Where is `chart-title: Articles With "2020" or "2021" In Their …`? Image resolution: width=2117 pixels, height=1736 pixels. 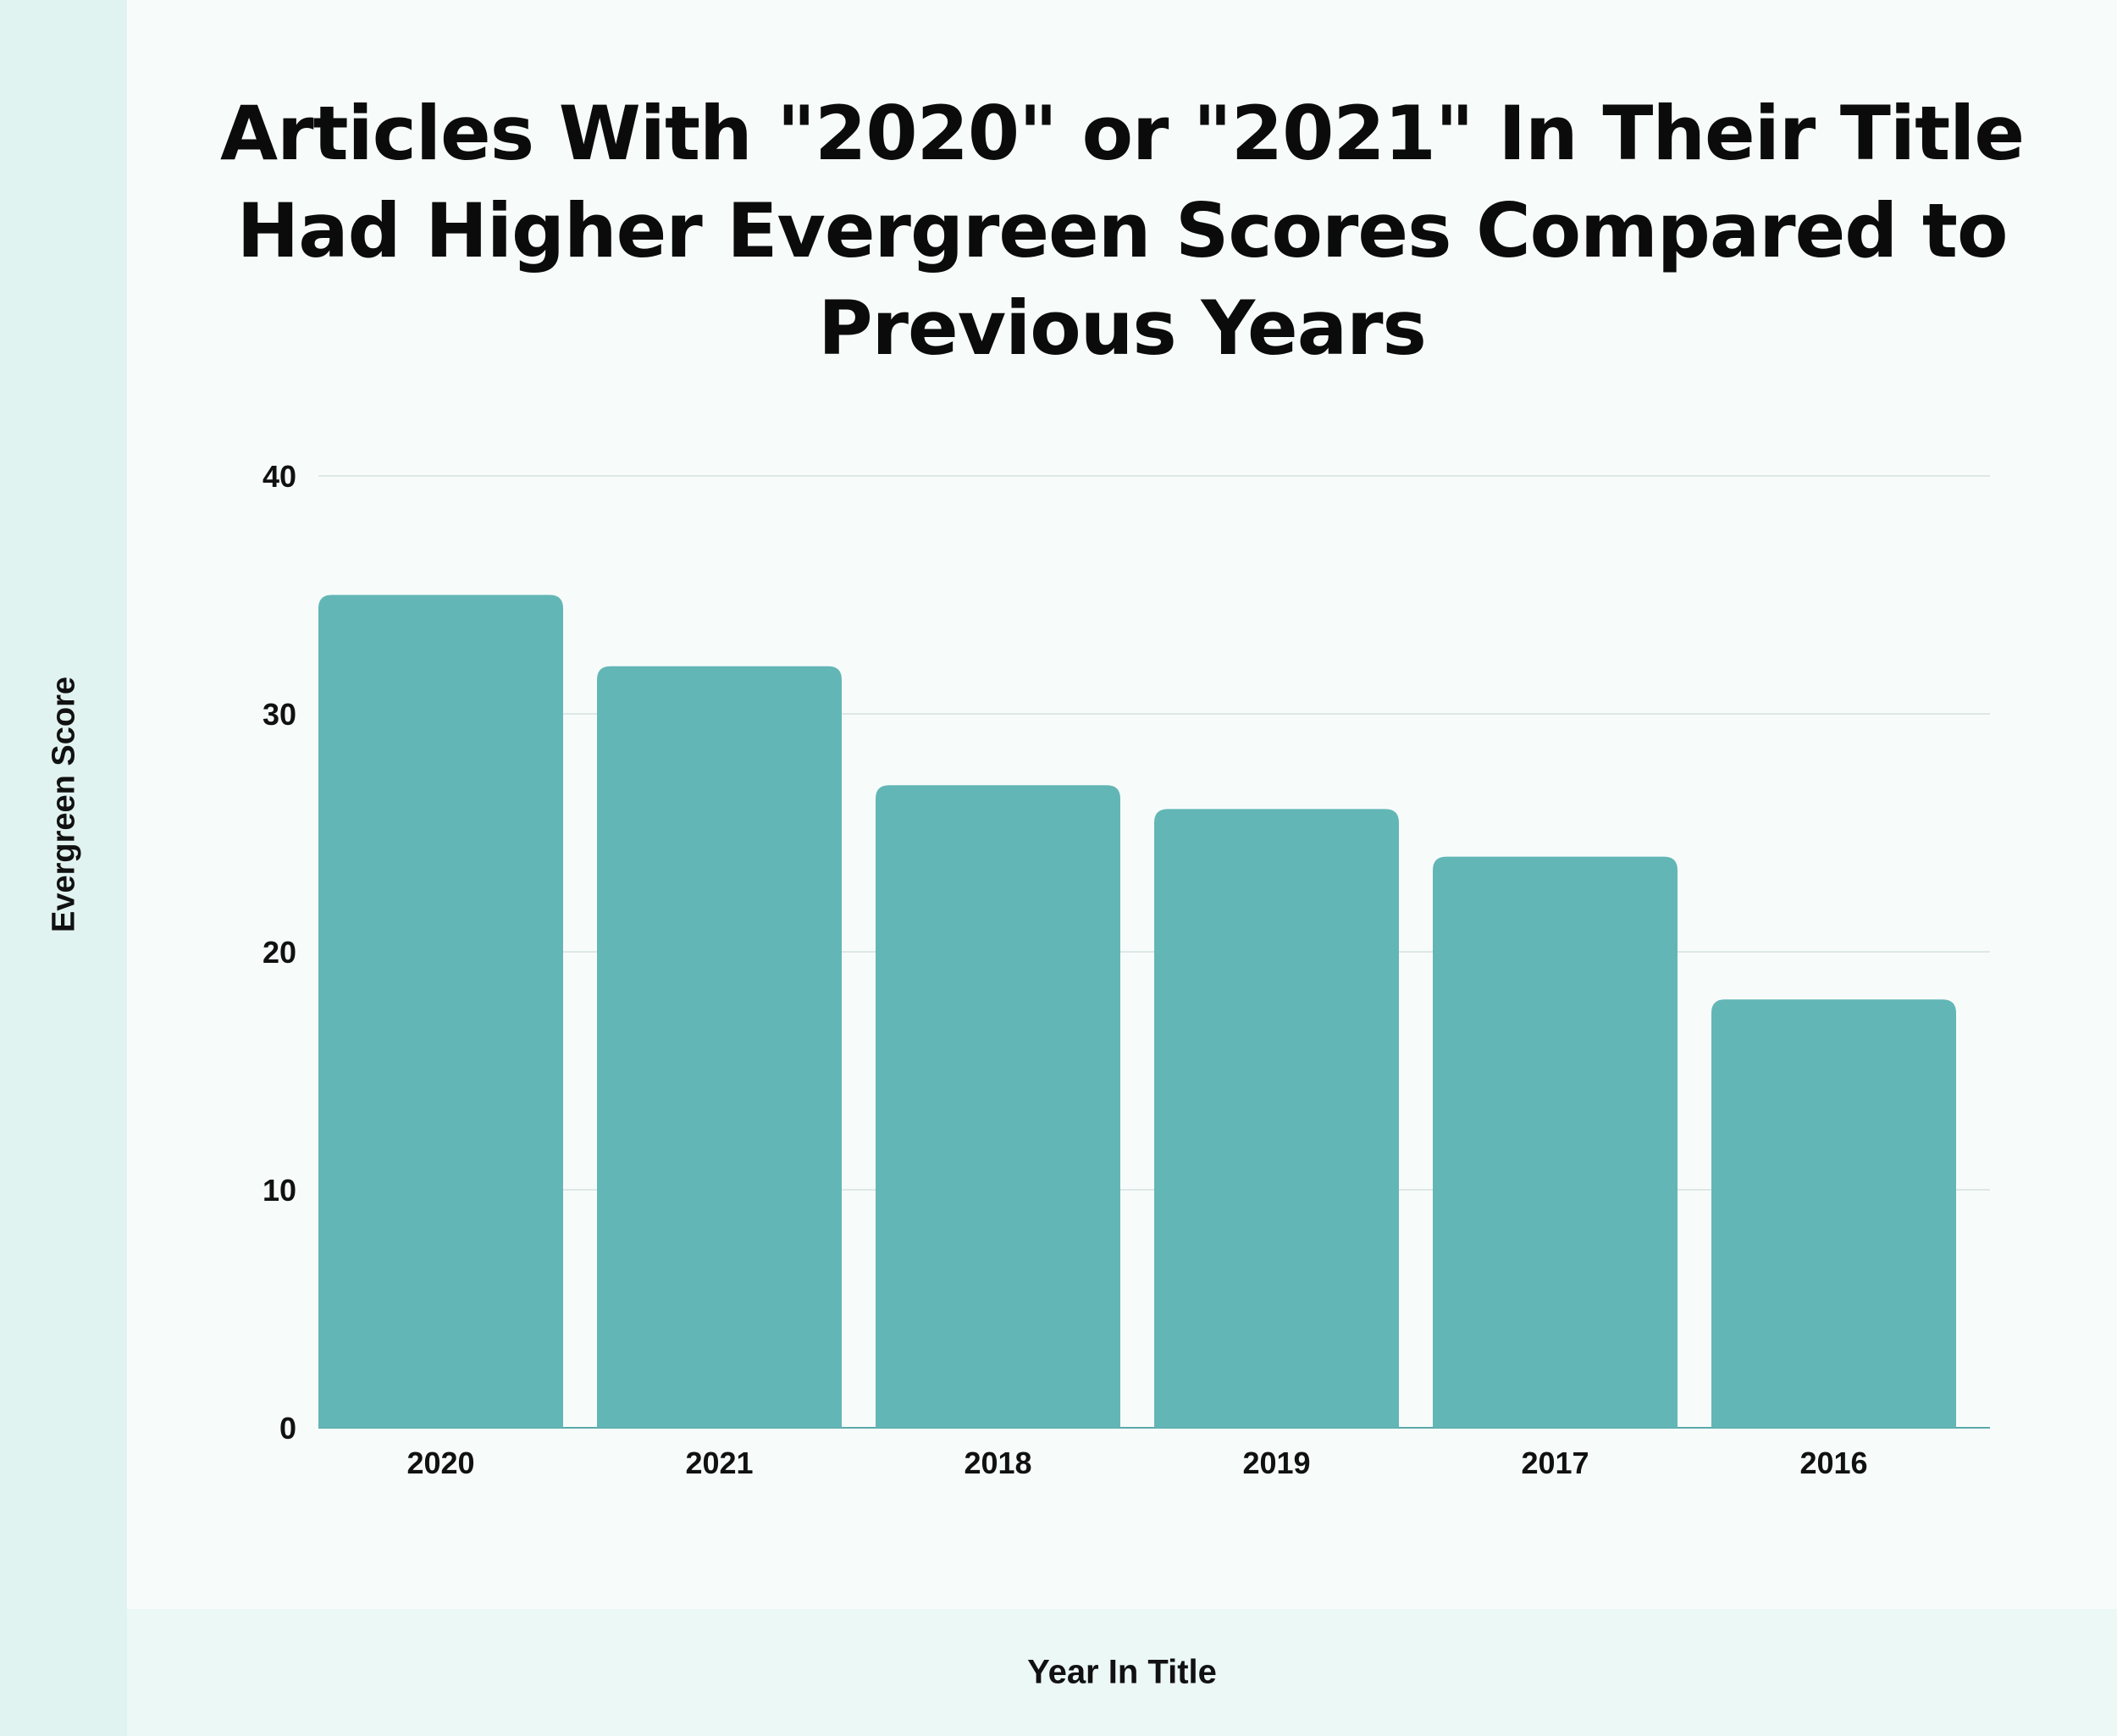 chart-title: Articles With "2020" or "2021" In Their … is located at coordinates (1122, 231).